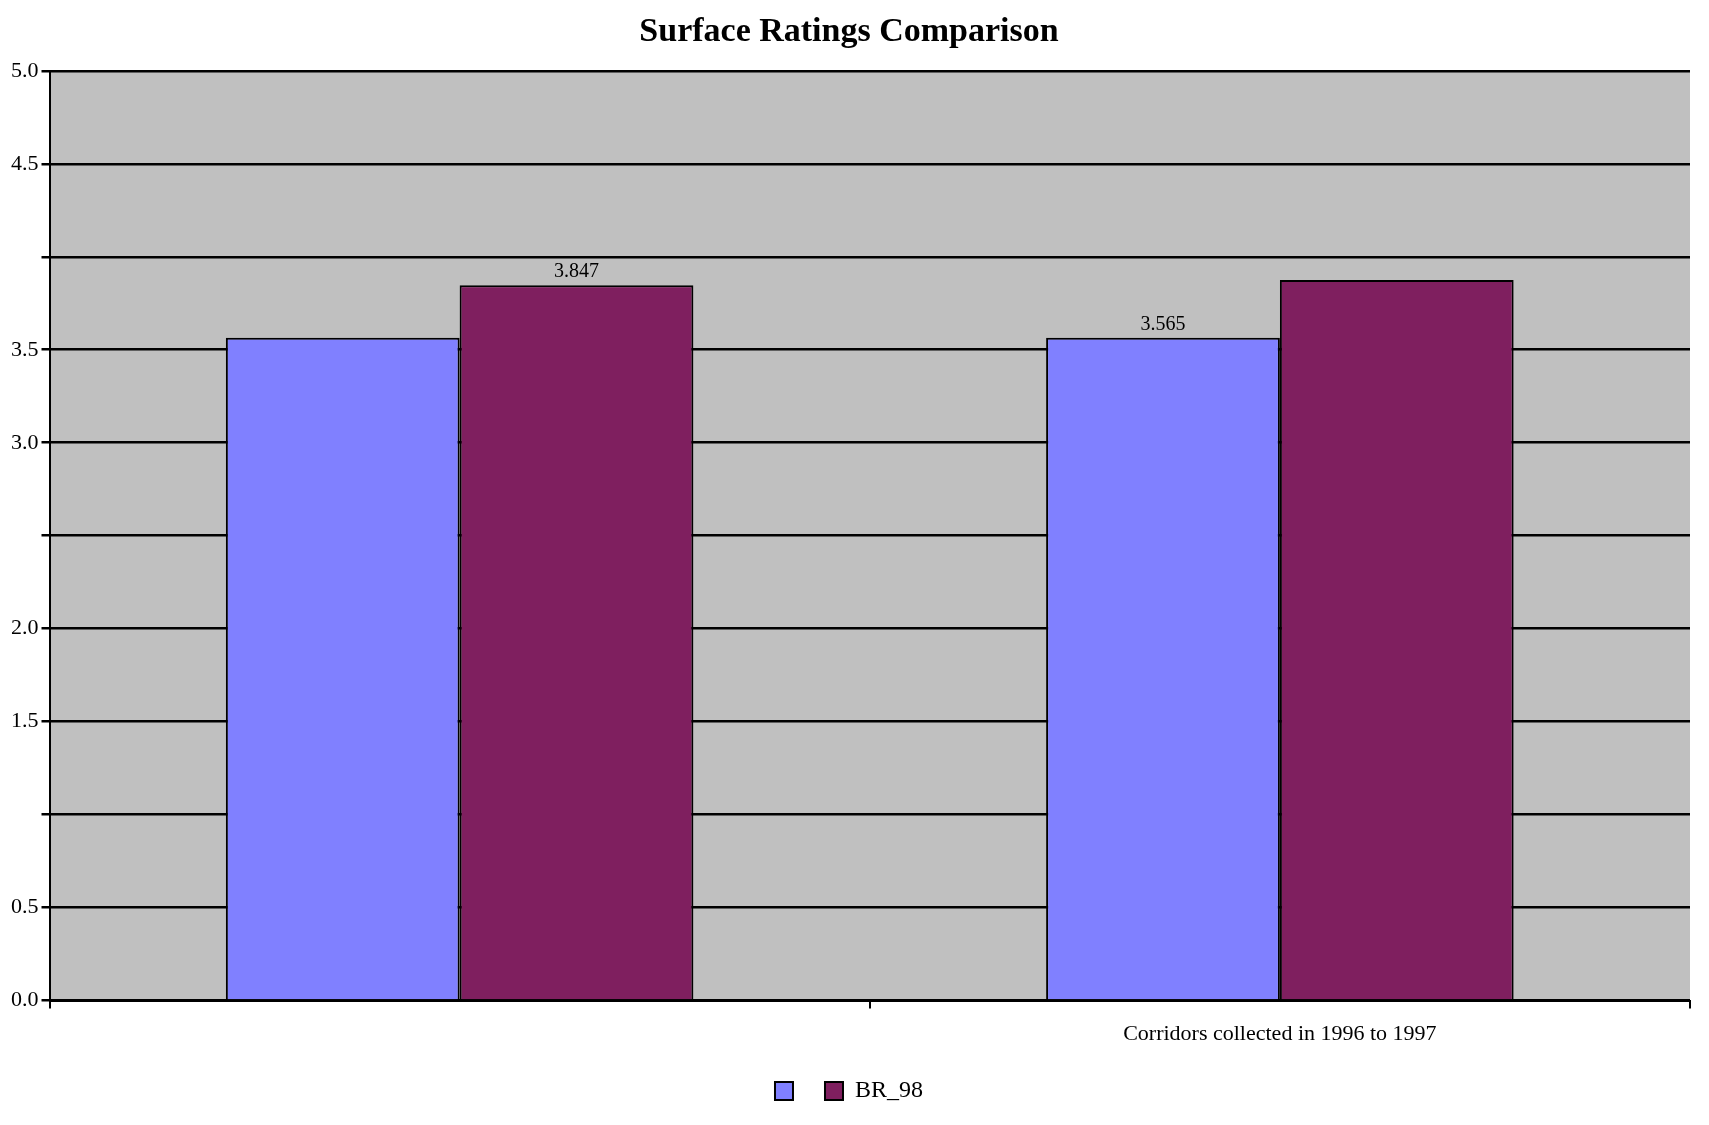 The height and width of the screenshot is (1125, 1709). I want to click on y-tick-label: 5.0, so click(25, 69).